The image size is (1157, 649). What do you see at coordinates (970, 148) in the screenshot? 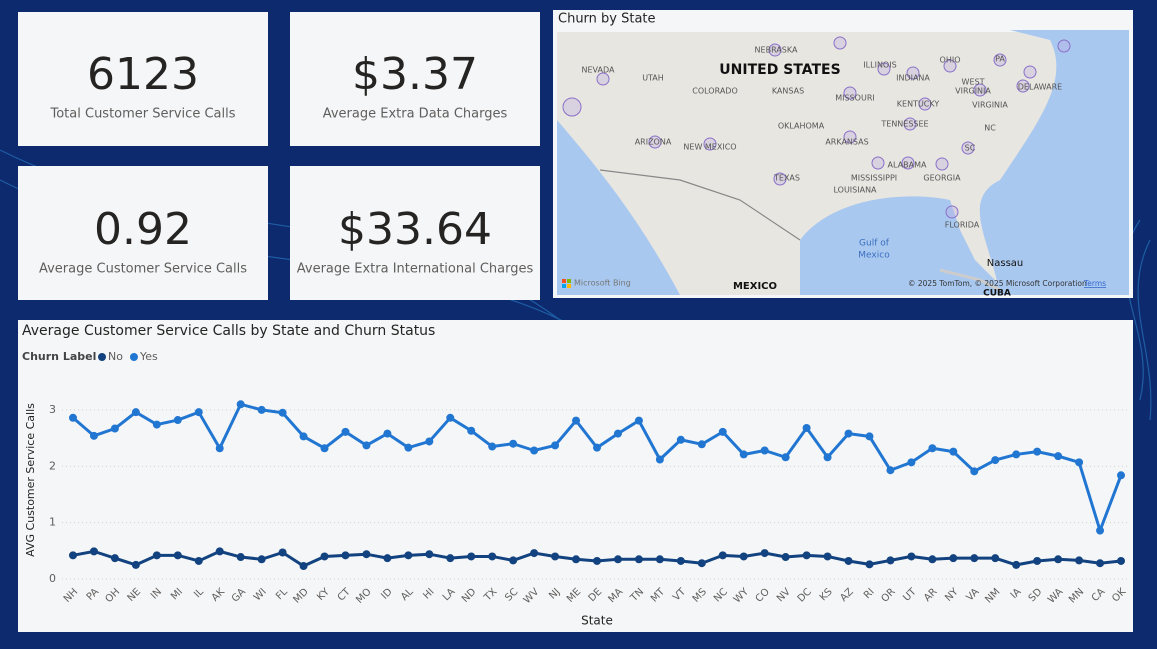
I see `map-label: SC` at bounding box center [970, 148].